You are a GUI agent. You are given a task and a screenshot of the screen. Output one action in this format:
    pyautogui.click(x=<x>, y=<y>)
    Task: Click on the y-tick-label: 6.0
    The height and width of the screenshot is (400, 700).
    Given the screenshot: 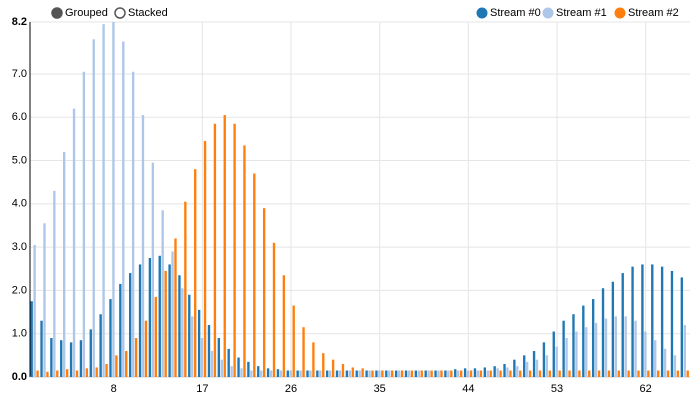 What is the action you would take?
    pyautogui.click(x=19, y=117)
    